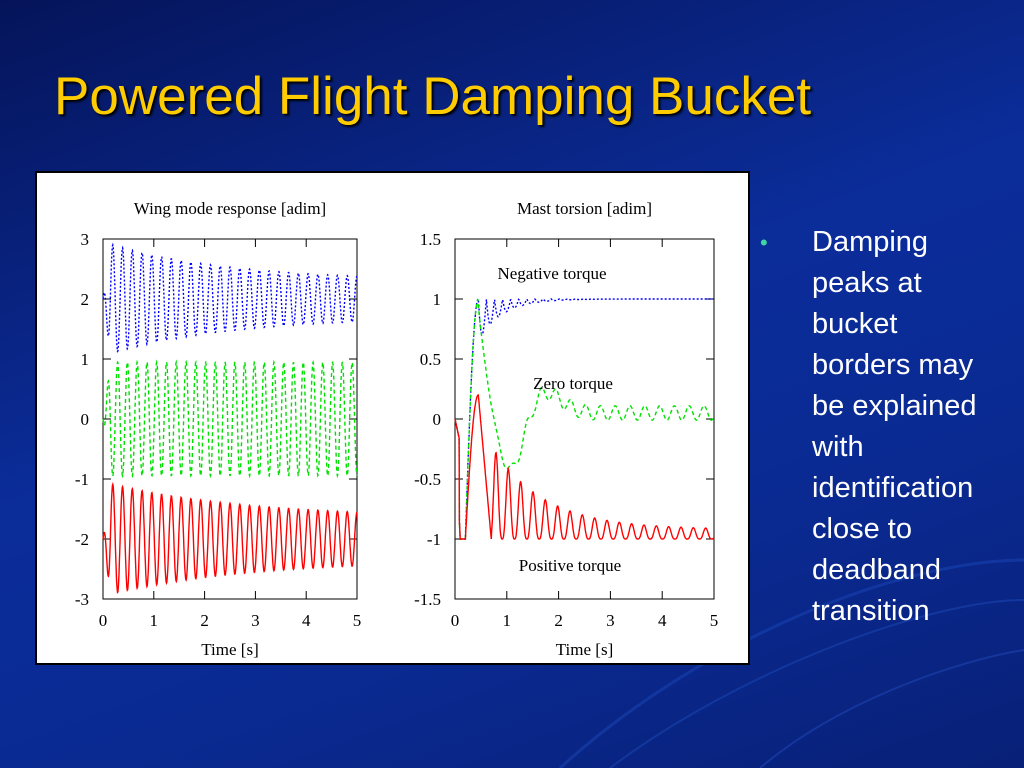  What do you see at coordinates (893, 488) in the screenshot?
I see `bullet-line: identification` at bounding box center [893, 488].